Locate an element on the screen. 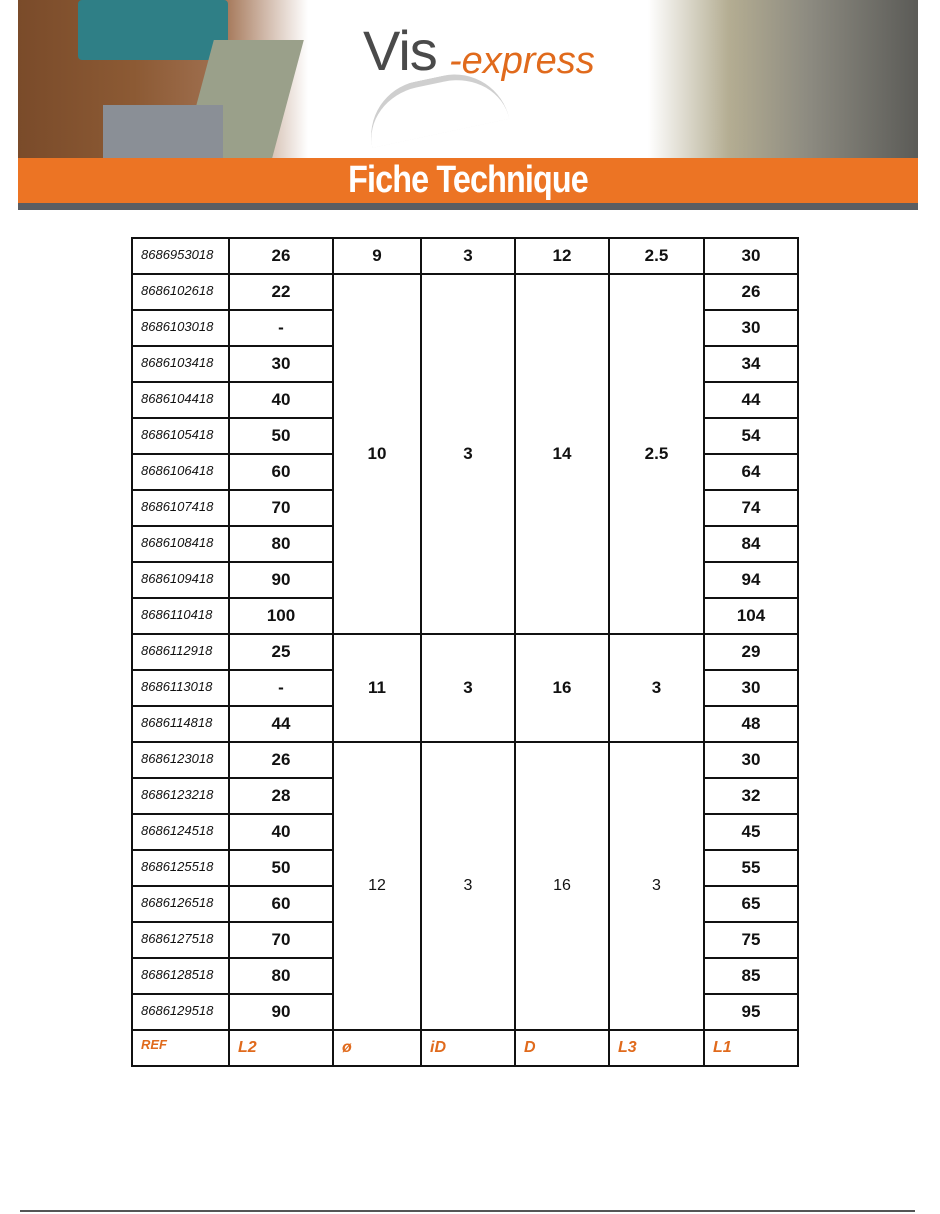 This screenshot has width=940, height=1214. title-divider is located at coordinates (468, 206).